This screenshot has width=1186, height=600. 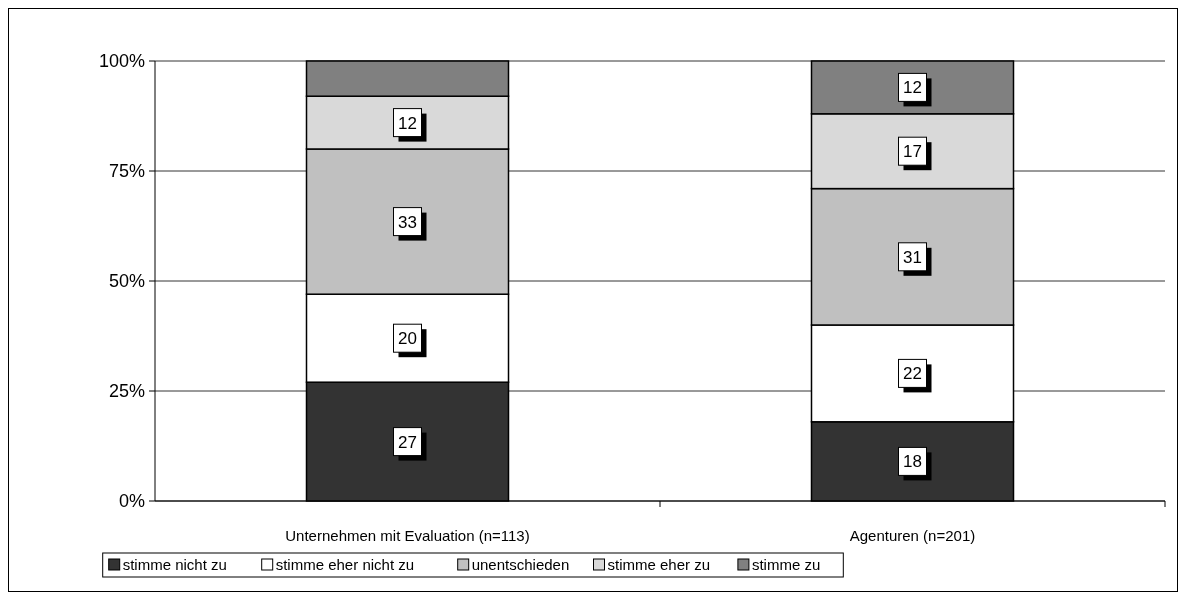 What do you see at coordinates (407, 442) in the screenshot?
I see `data-label: 27` at bounding box center [407, 442].